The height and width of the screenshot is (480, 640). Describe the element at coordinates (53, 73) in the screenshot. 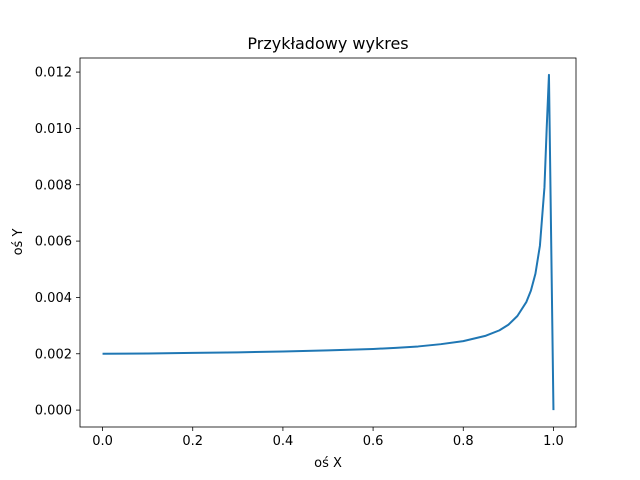

I see `y-tick-label: 0.012` at that location.